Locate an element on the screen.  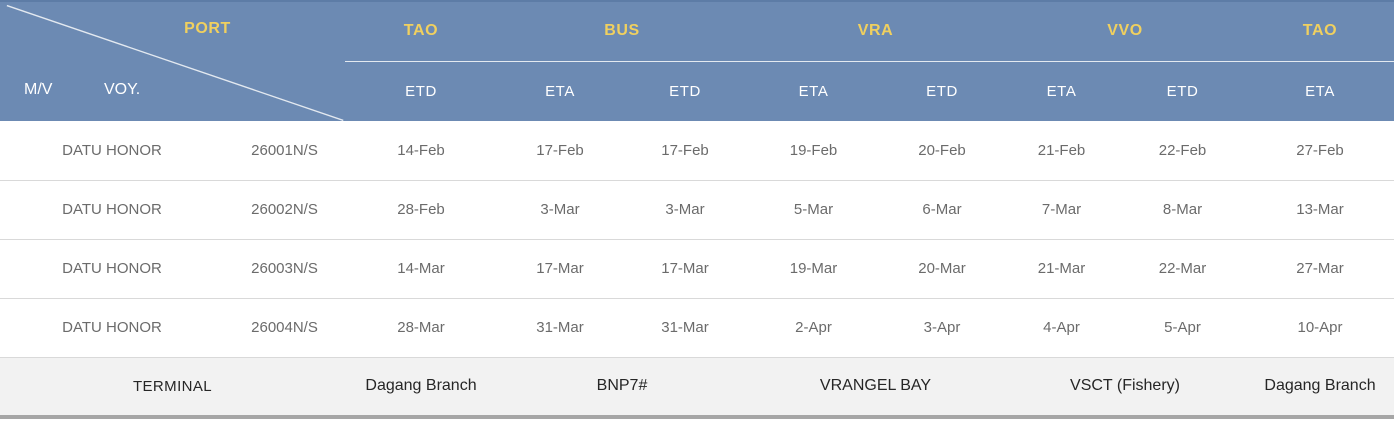
date-cell: 5-Mar is located at coordinates (813, 209).